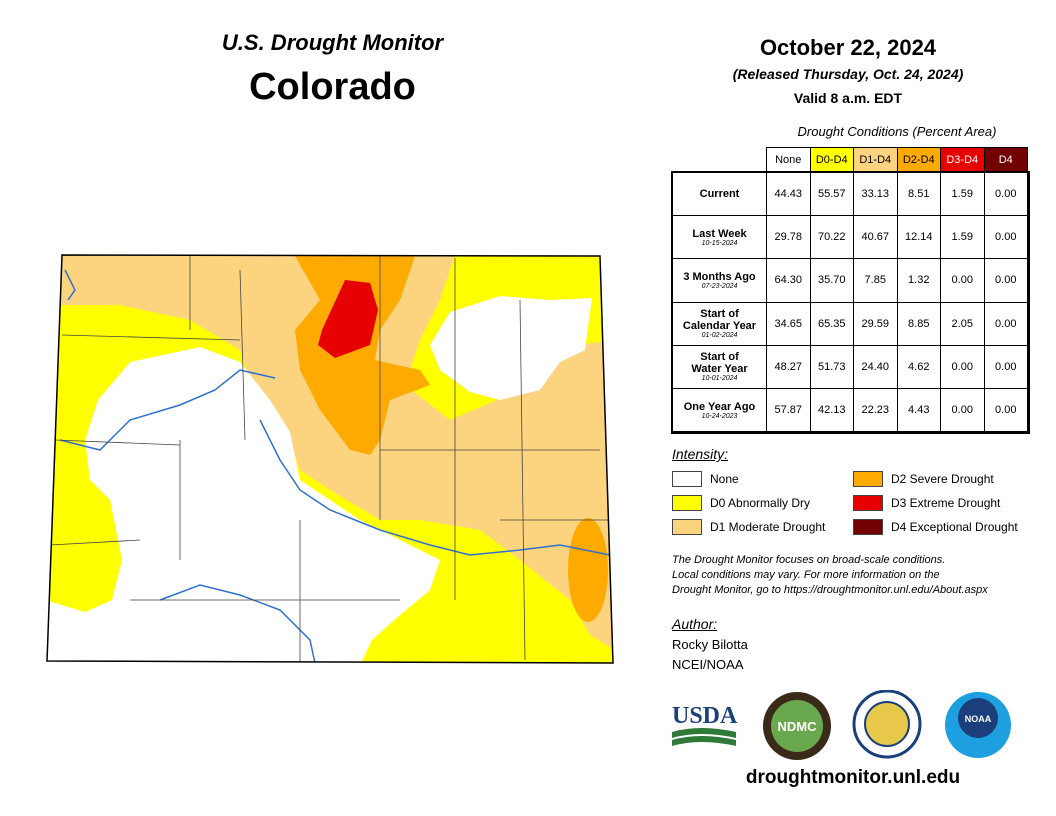 Image resolution: width=1056 pixels, height=816 pixels. What do you see at coordinates (831, 160) in the screenshot?
I see `column-header: D0-D4` at bounding box center [831, 160].